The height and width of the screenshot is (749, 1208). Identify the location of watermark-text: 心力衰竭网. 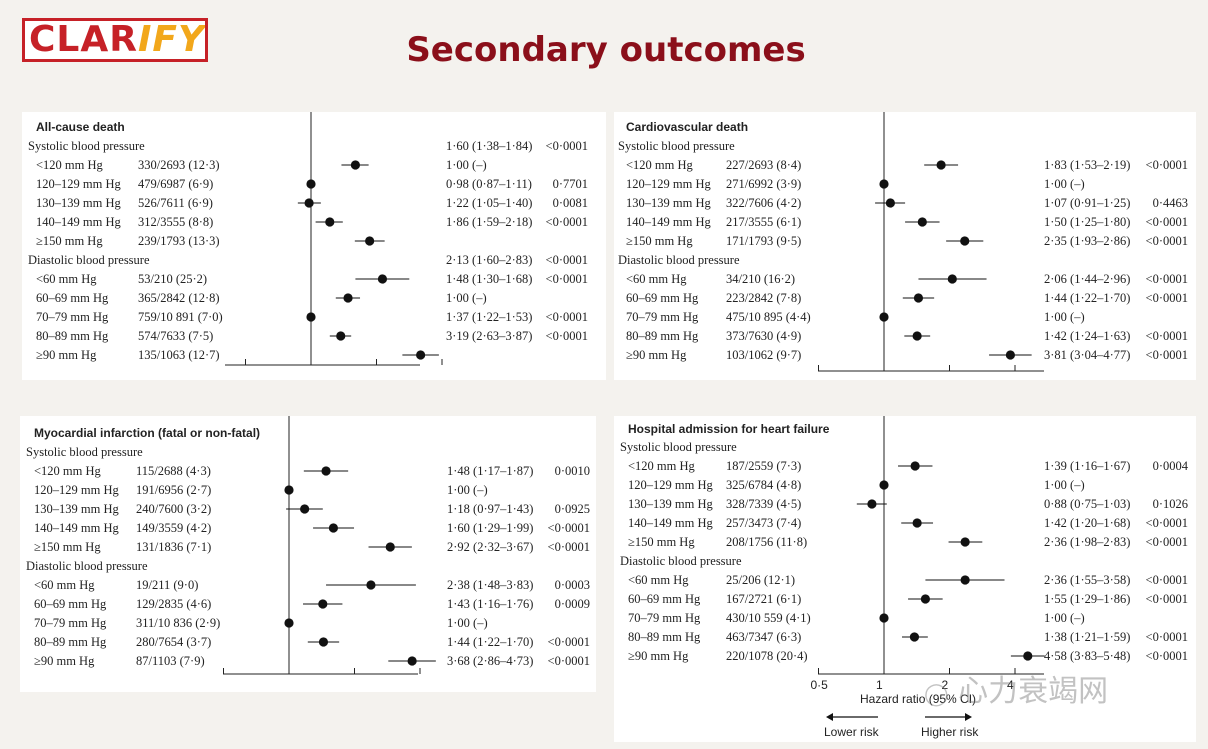
(1033, 691).